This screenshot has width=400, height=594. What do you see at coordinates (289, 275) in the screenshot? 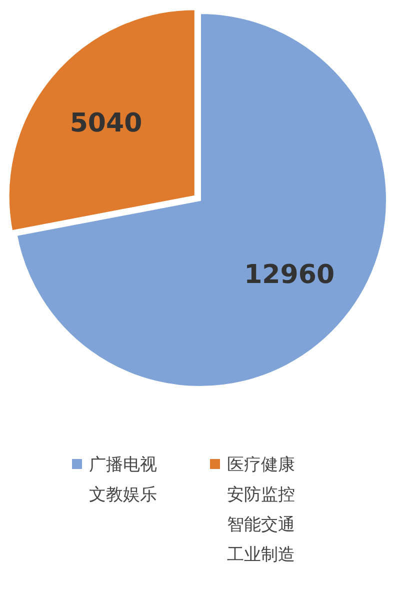
I see `data-label: 12960` at bounding box center [289, 275].